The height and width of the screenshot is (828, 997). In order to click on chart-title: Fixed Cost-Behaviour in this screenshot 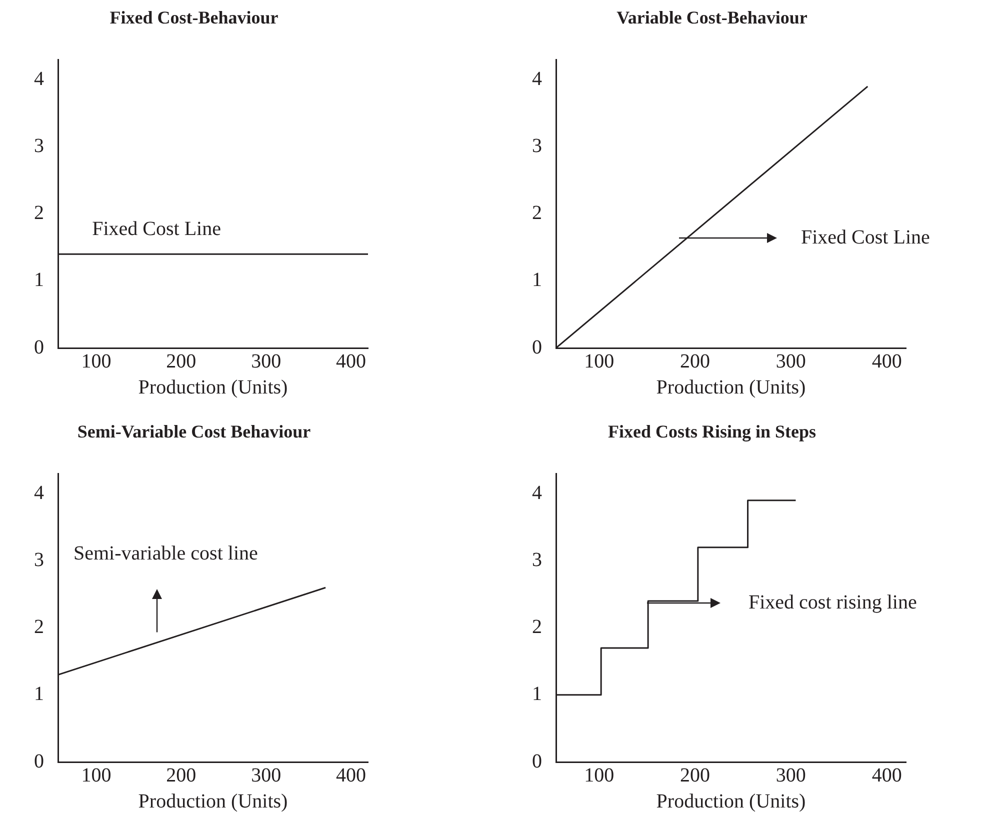, I will do `click(194, 17)`.